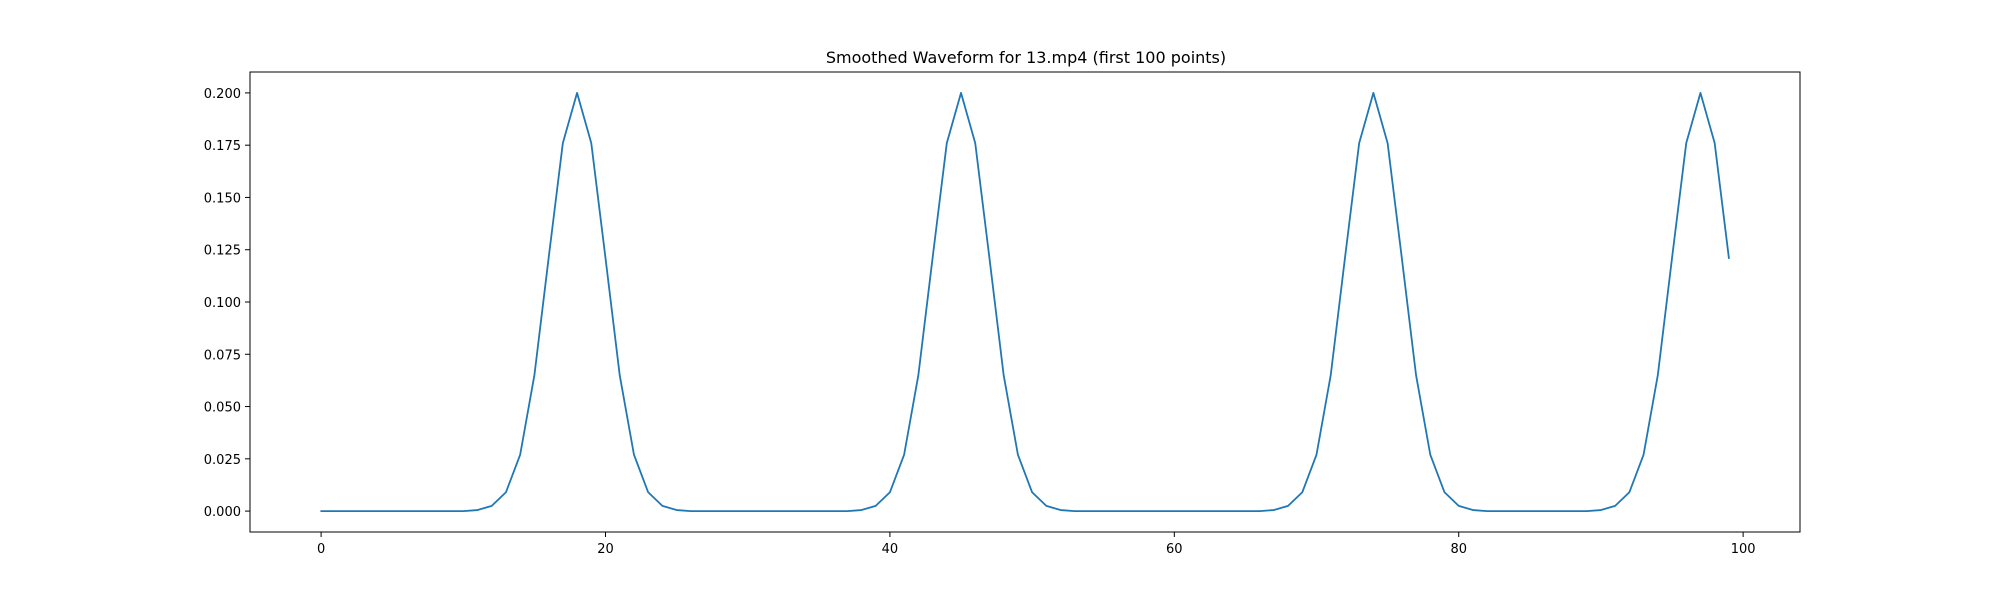 The width and height of the screenshot is (2000, 600). Describe the element at coordinates (222, 146) in the screenshot. I see `y-tick-label: 0.175` at that location.